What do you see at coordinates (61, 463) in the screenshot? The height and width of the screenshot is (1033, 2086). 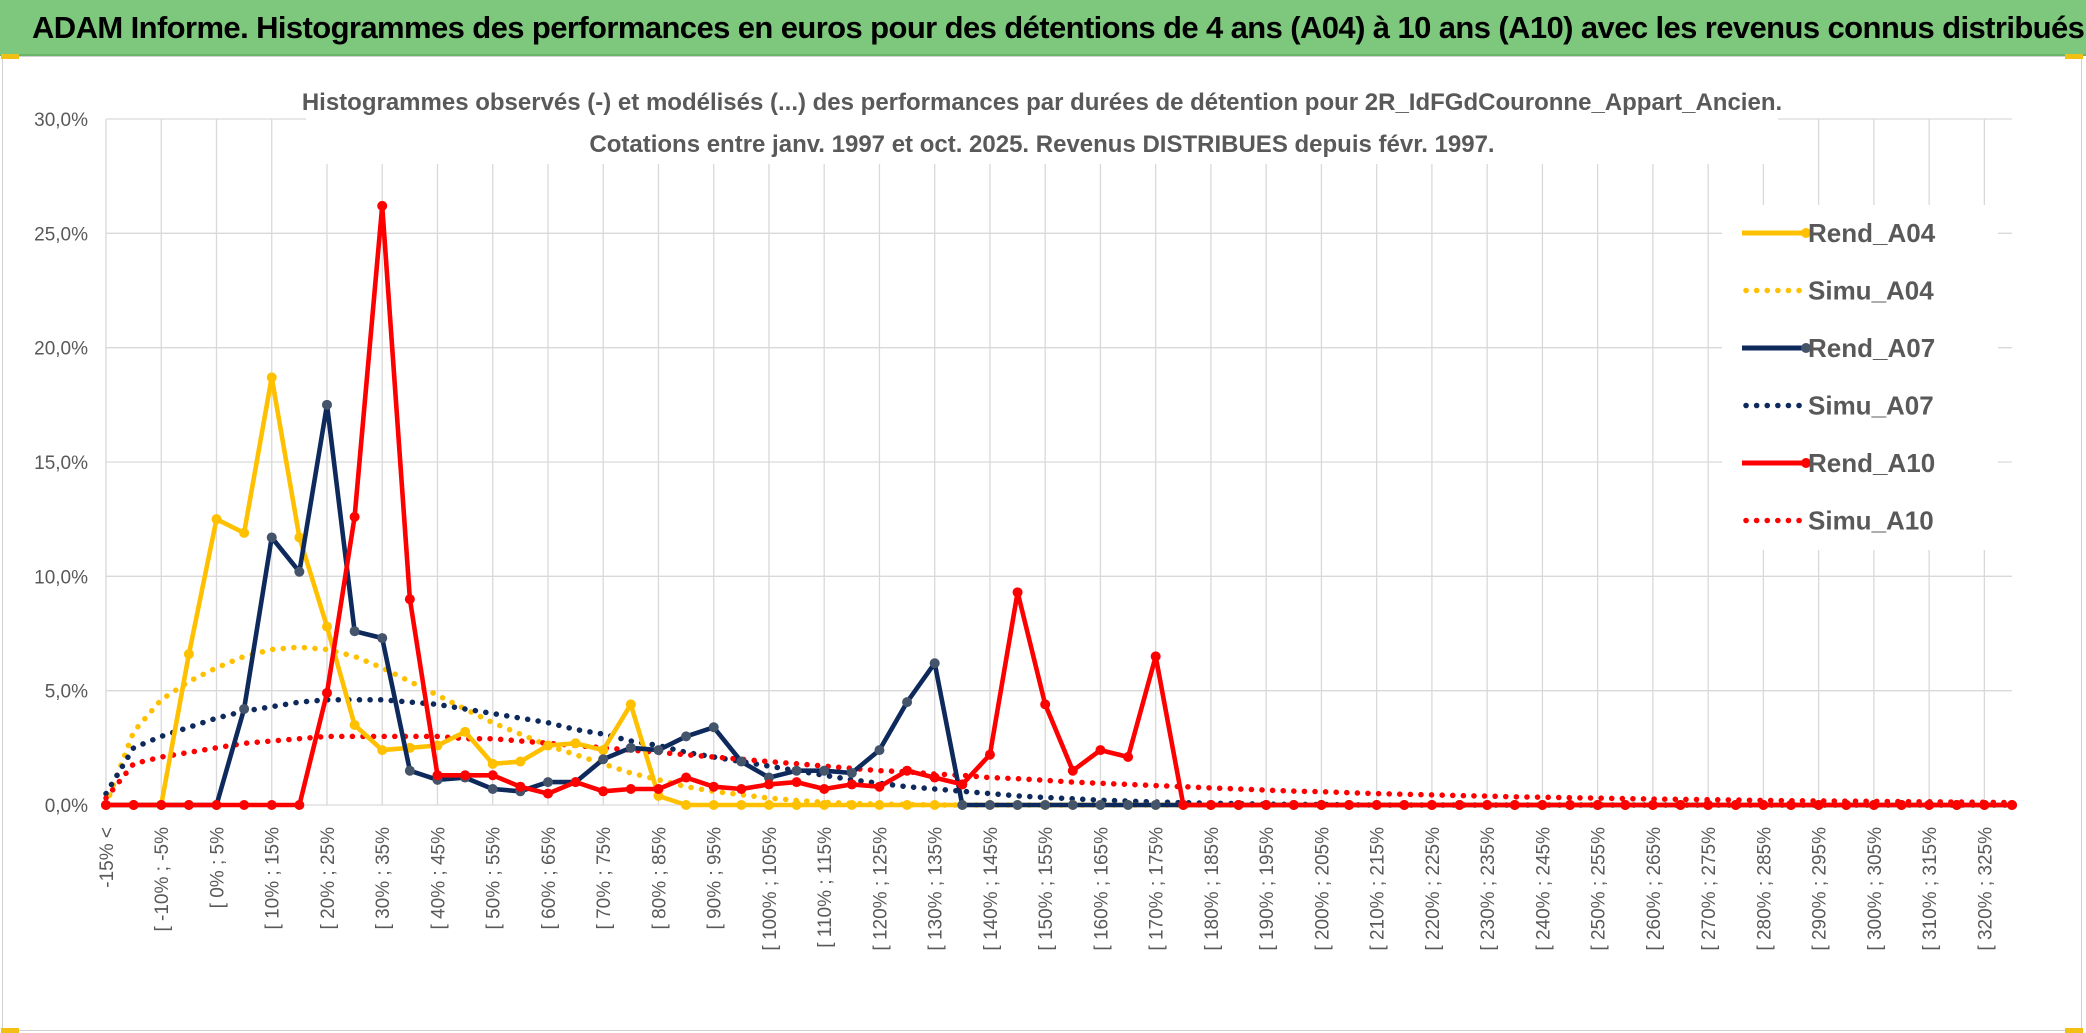 I see `y-axis-tick-labels: 0,0% 5,0% 10,0% 15,0% 20,0% 25,0% 30,0%` at bounding box center [61, 463].